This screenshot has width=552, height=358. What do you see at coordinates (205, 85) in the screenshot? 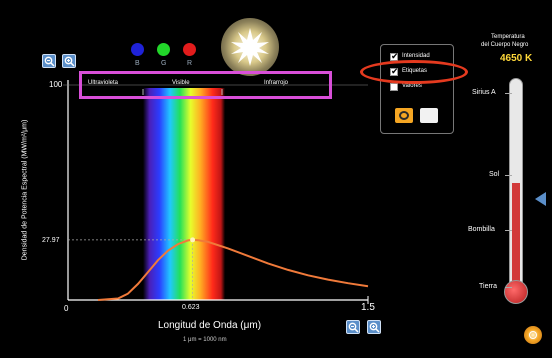
I see `band-labels-highlight-box` at bounding box center [205, 85].